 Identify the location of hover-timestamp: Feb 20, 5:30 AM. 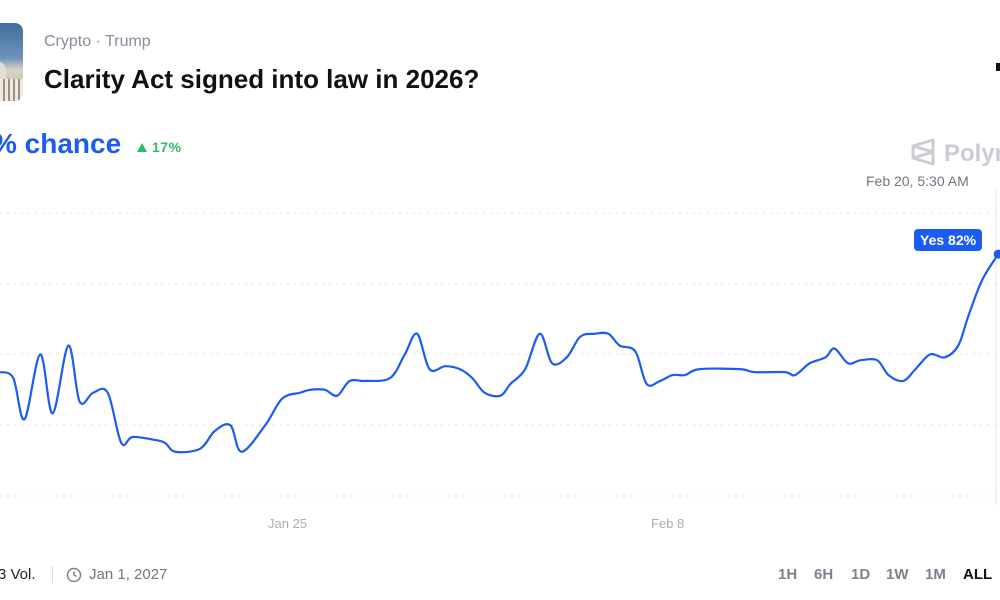
(917, 181).